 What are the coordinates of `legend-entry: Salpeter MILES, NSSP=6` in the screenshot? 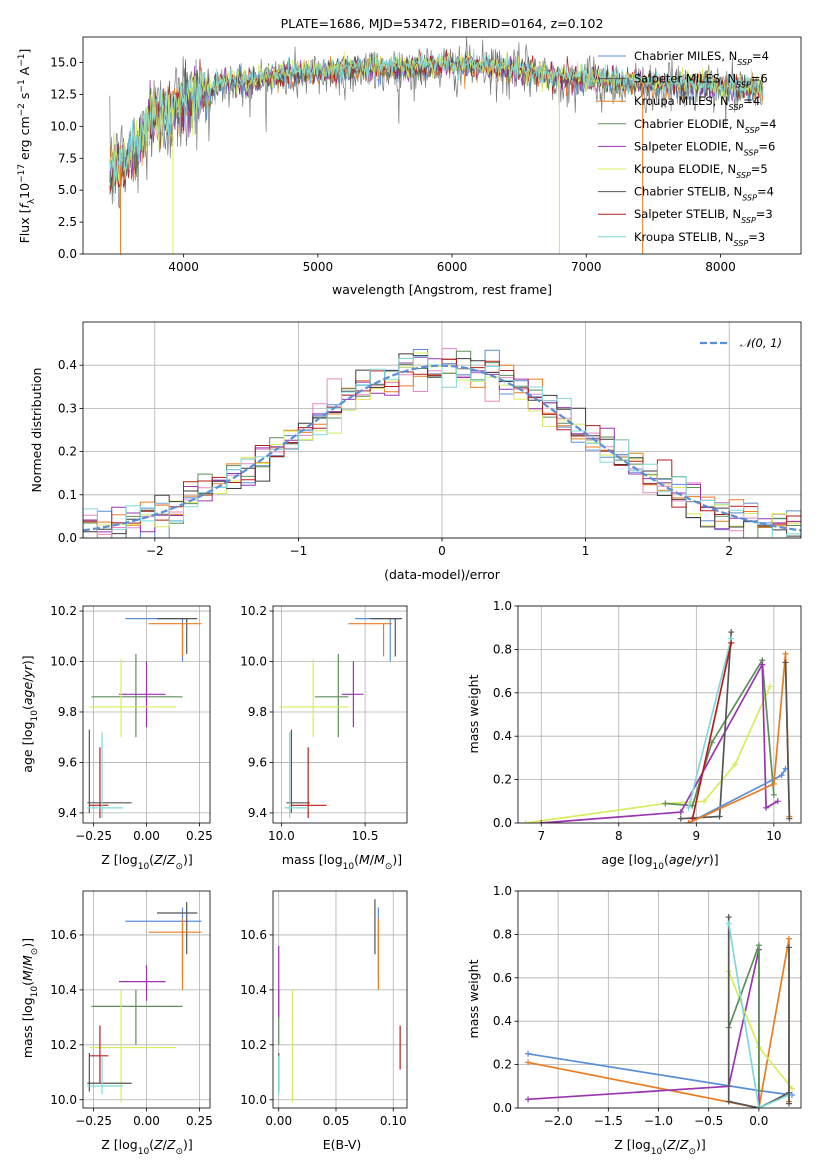 It's located at (701, 81).